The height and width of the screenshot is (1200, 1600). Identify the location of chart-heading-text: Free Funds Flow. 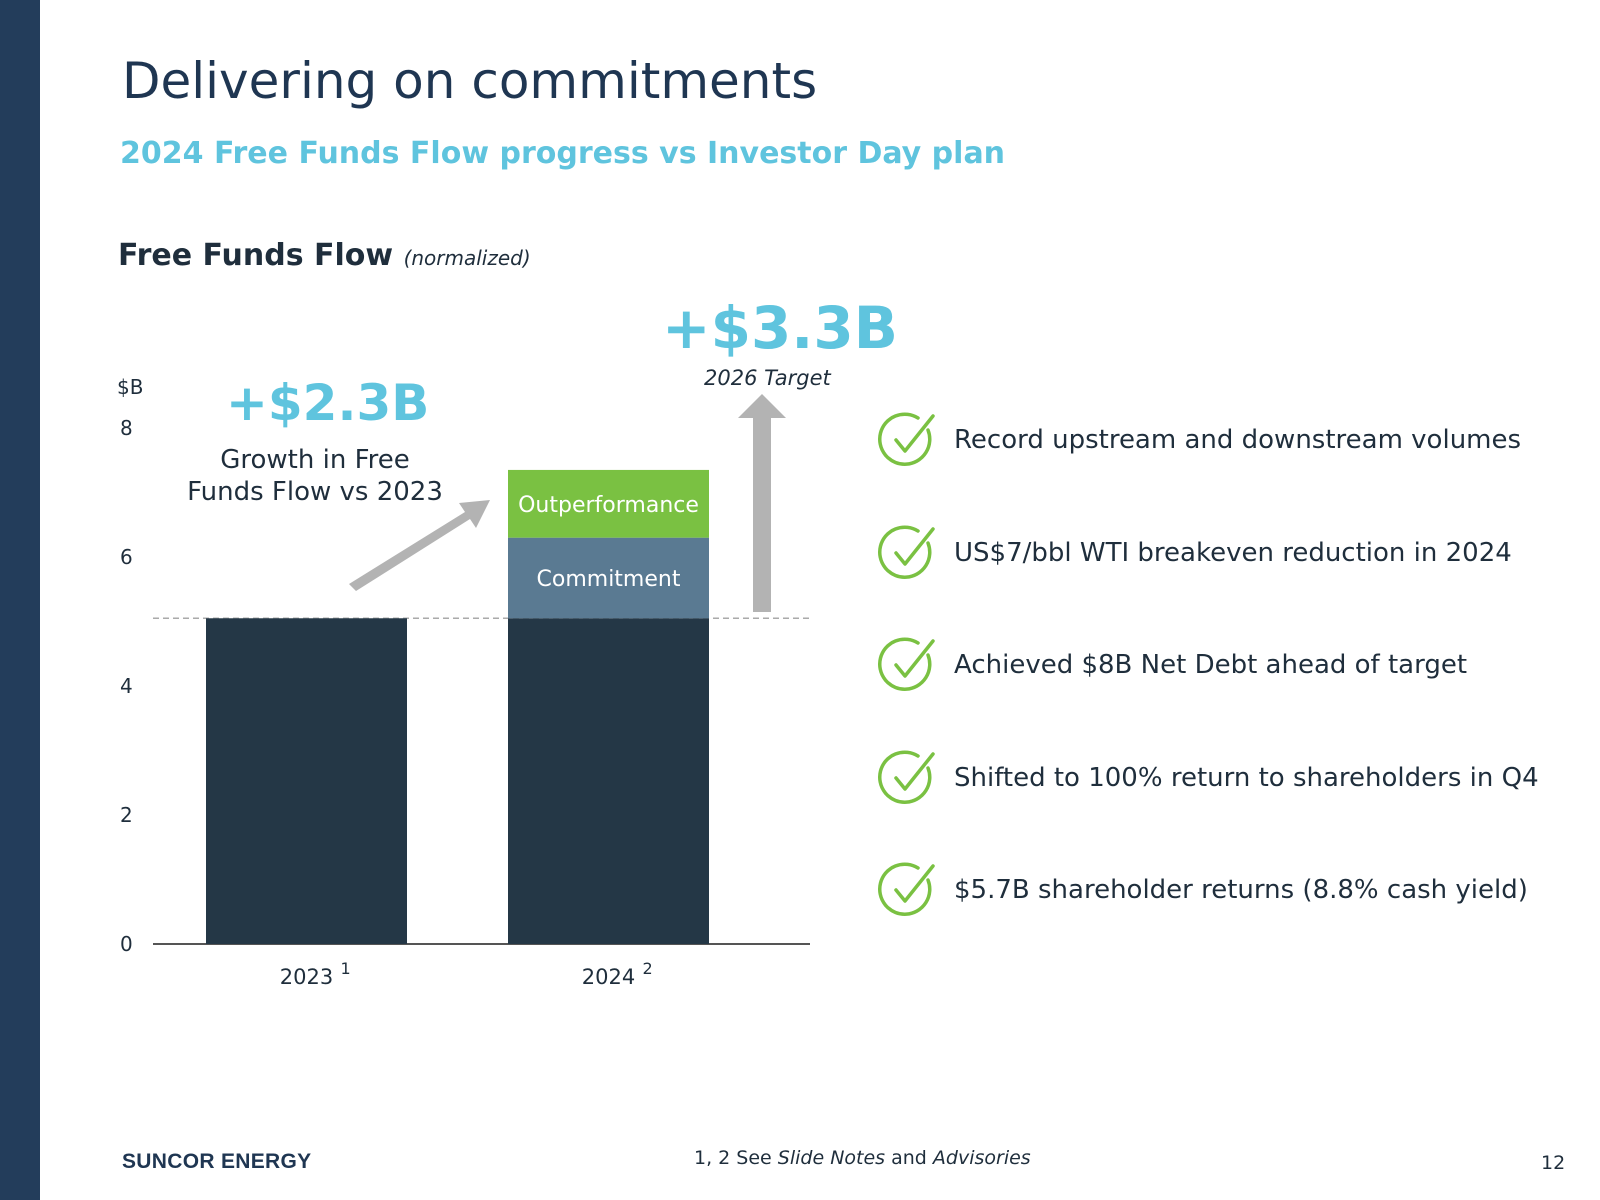
(256, 255).